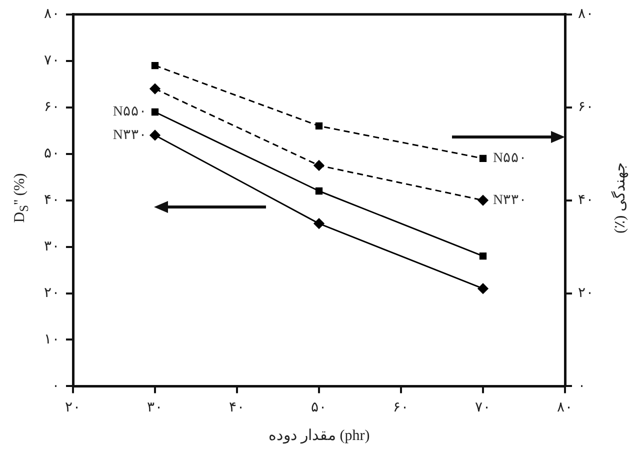 This screenshot has width=638, height=454. I want to click on x-tick-label: ۳۰, so click(155, 408).